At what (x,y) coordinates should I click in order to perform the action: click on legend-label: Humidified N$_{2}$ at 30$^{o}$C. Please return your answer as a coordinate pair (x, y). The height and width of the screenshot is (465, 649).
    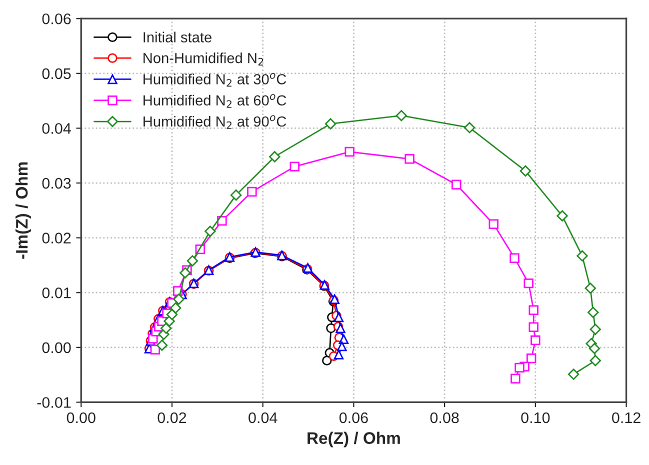
    Looking at the image, I should click on (215, 79).